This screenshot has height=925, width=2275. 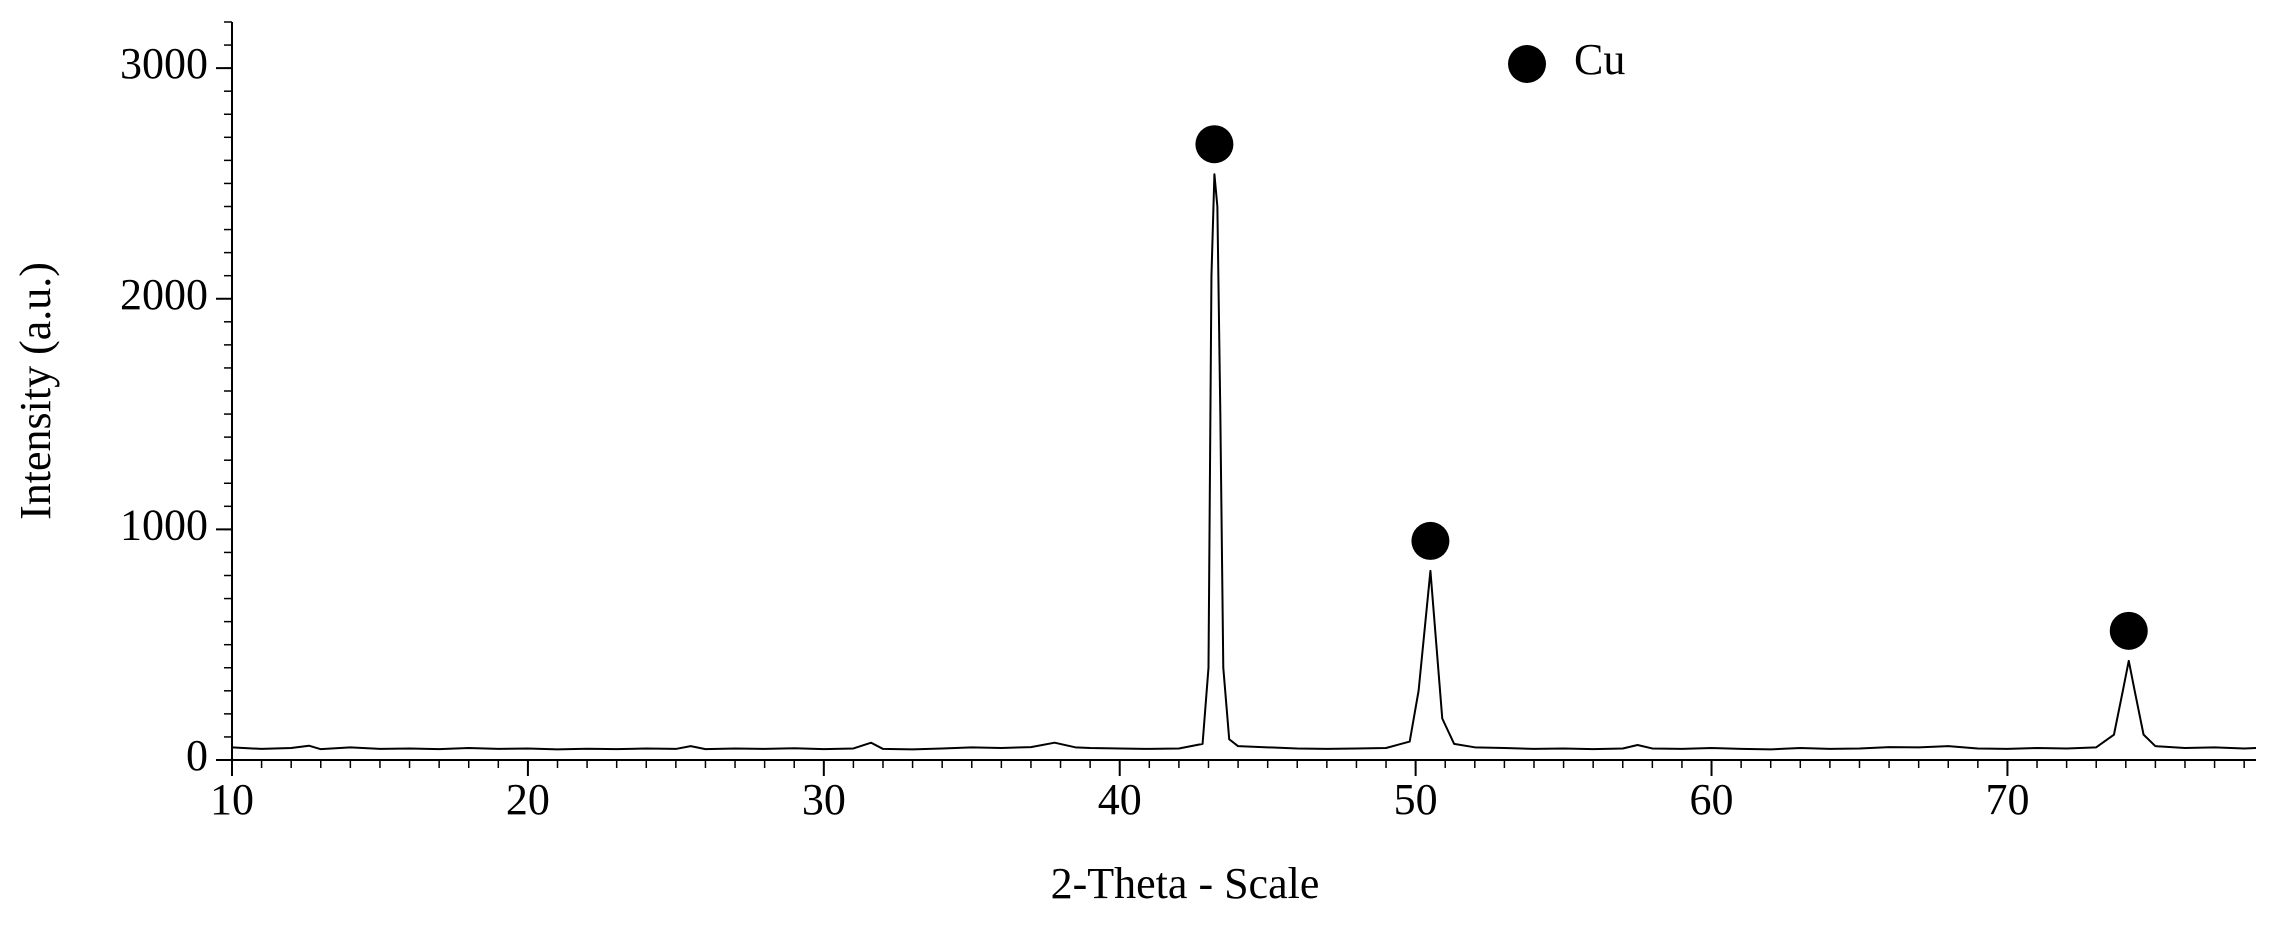 What do you see at coordinates (164, 63) in the screenshot?
I see `y-tick-label: 3000` at bounding box center [164, 63].